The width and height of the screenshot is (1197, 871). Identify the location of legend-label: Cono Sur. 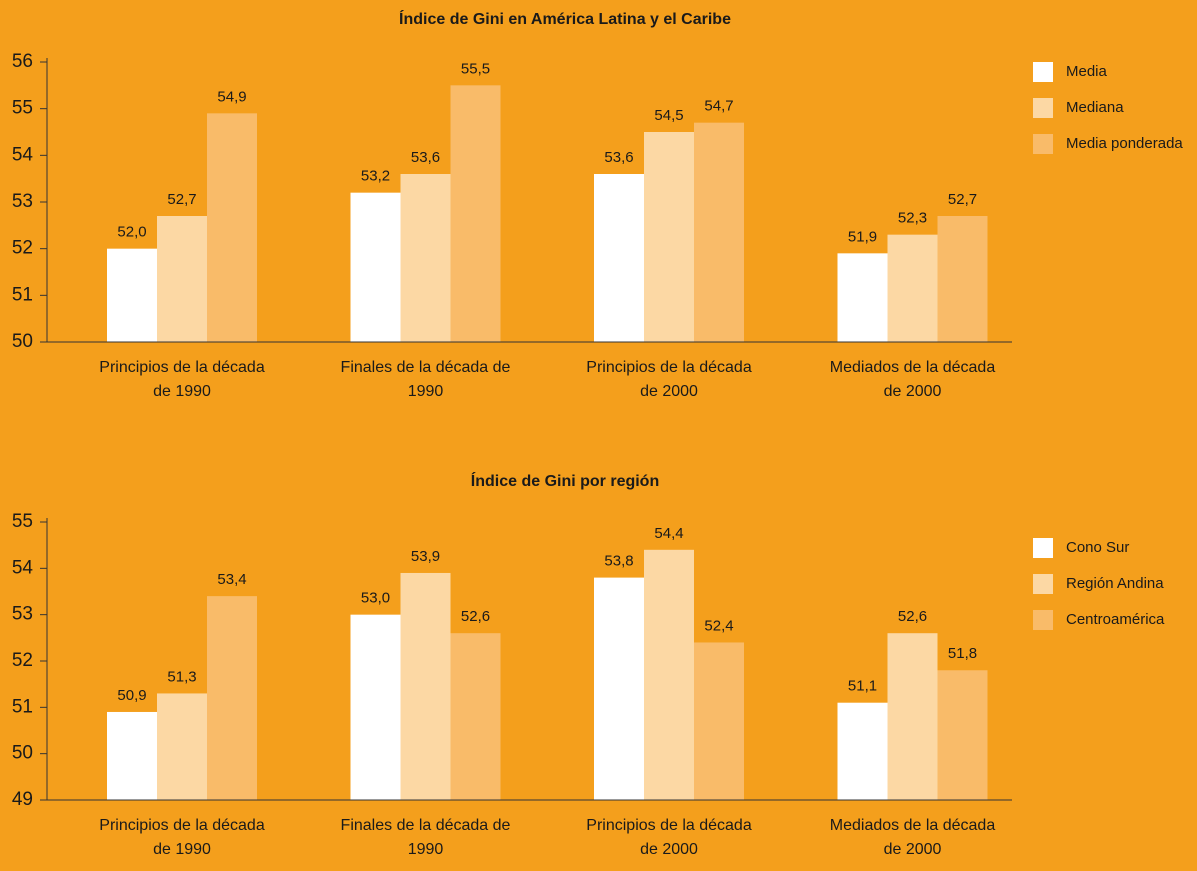
(1097, 547).